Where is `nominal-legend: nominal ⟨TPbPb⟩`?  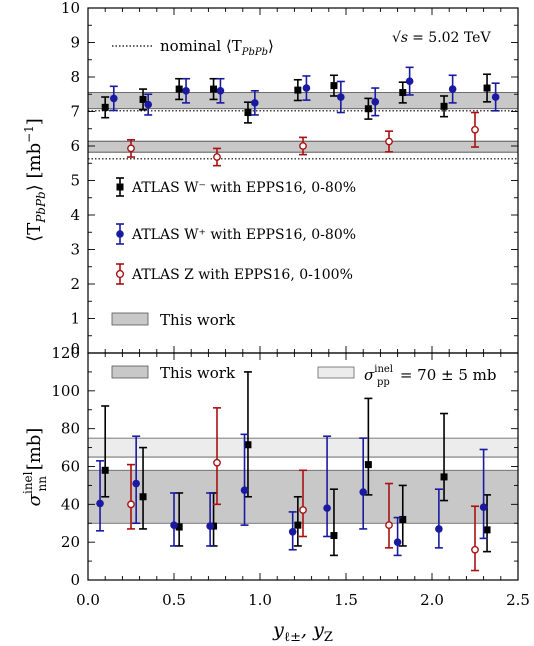
nominal-legend: nominal ⟨TPbPb⟩ is located at coordinates (193, 47).